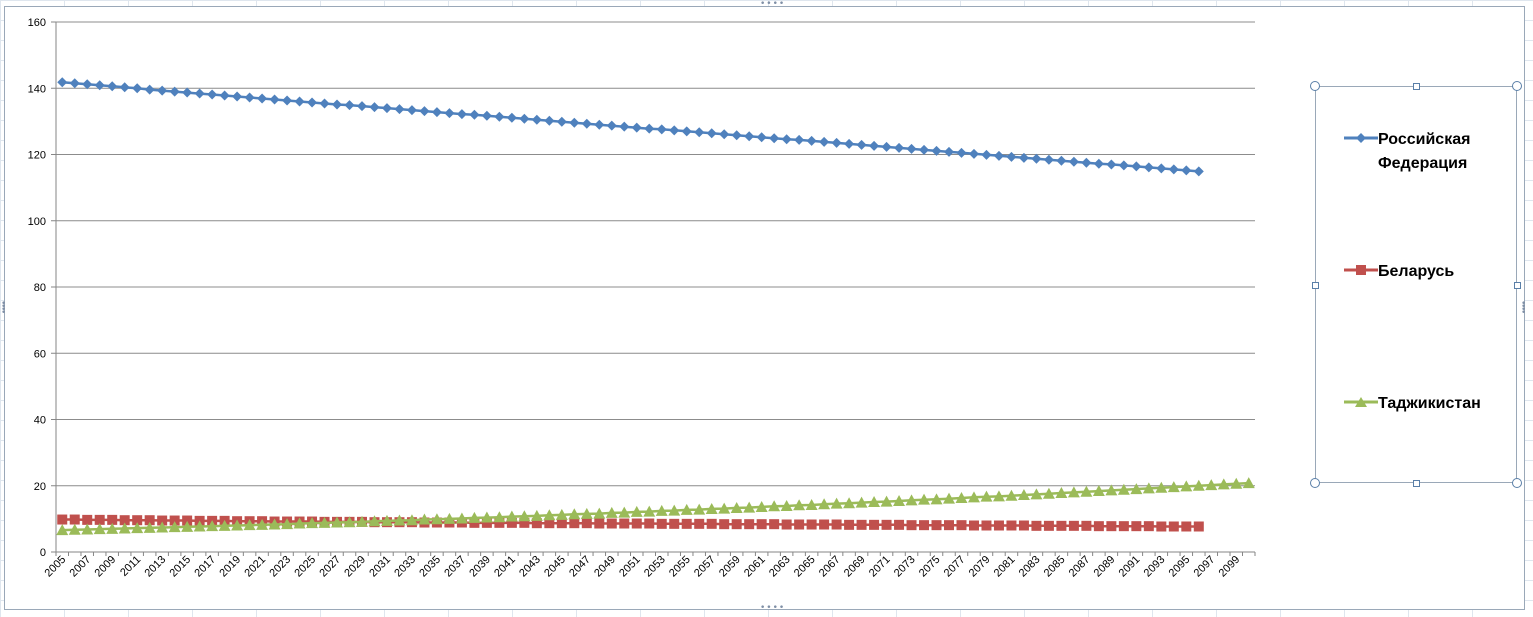 The width and height of the screenshot is (1533, 617). Describe the element at coordinates (955, 567) in the screenshot. I see `x-tick-label: 2077` at that location.